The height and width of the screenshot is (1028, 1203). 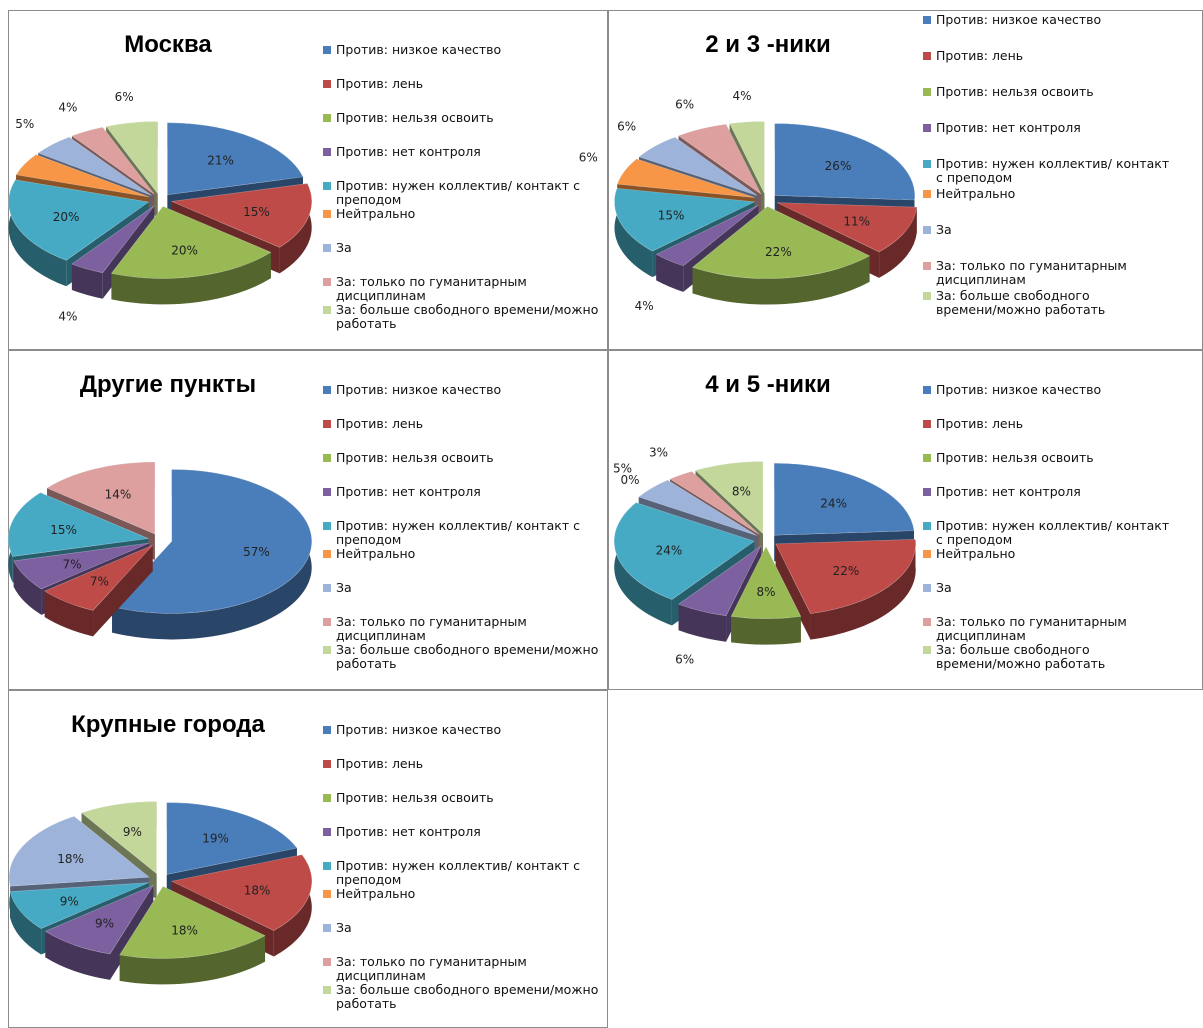 What do you see at coordinates (467, 649) in the screenshot?
I see `legend-label: За: больше свободного времени/можно` at bounding box center [467, 649].